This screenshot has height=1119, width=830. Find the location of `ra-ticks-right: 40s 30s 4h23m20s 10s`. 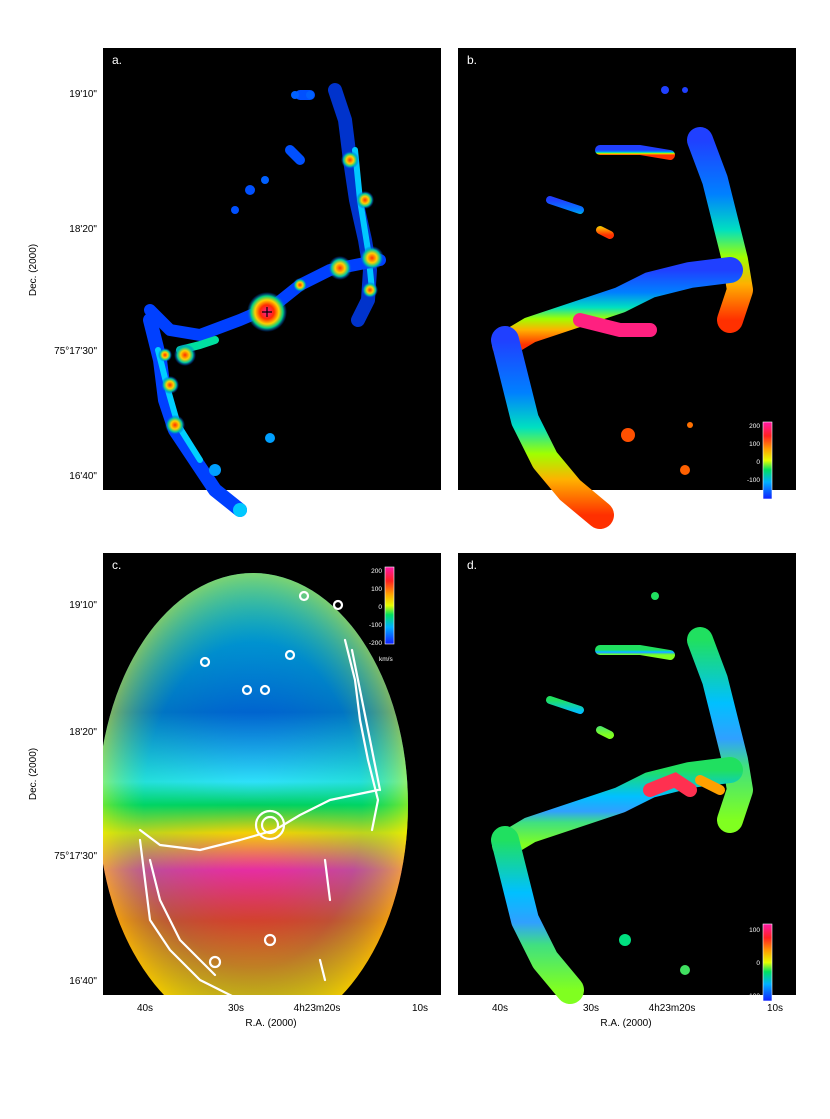

ra-ticks-right: 40s 30s 4h23m20s 10s is located at coordinates (637, 1008).